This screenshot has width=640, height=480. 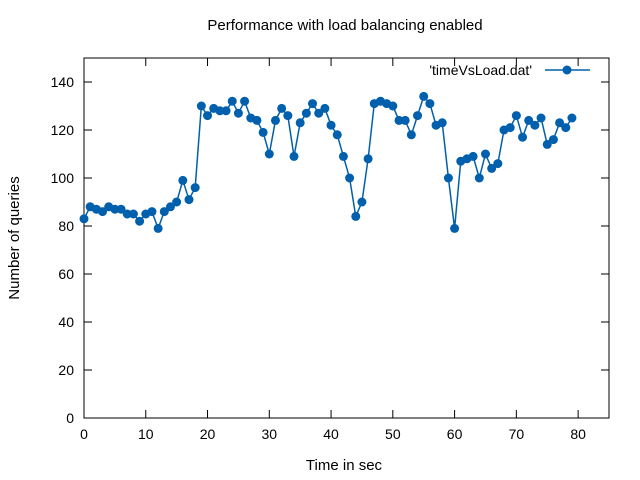 I want to click on x-tick-label: 30, so click(x=270, y=434).